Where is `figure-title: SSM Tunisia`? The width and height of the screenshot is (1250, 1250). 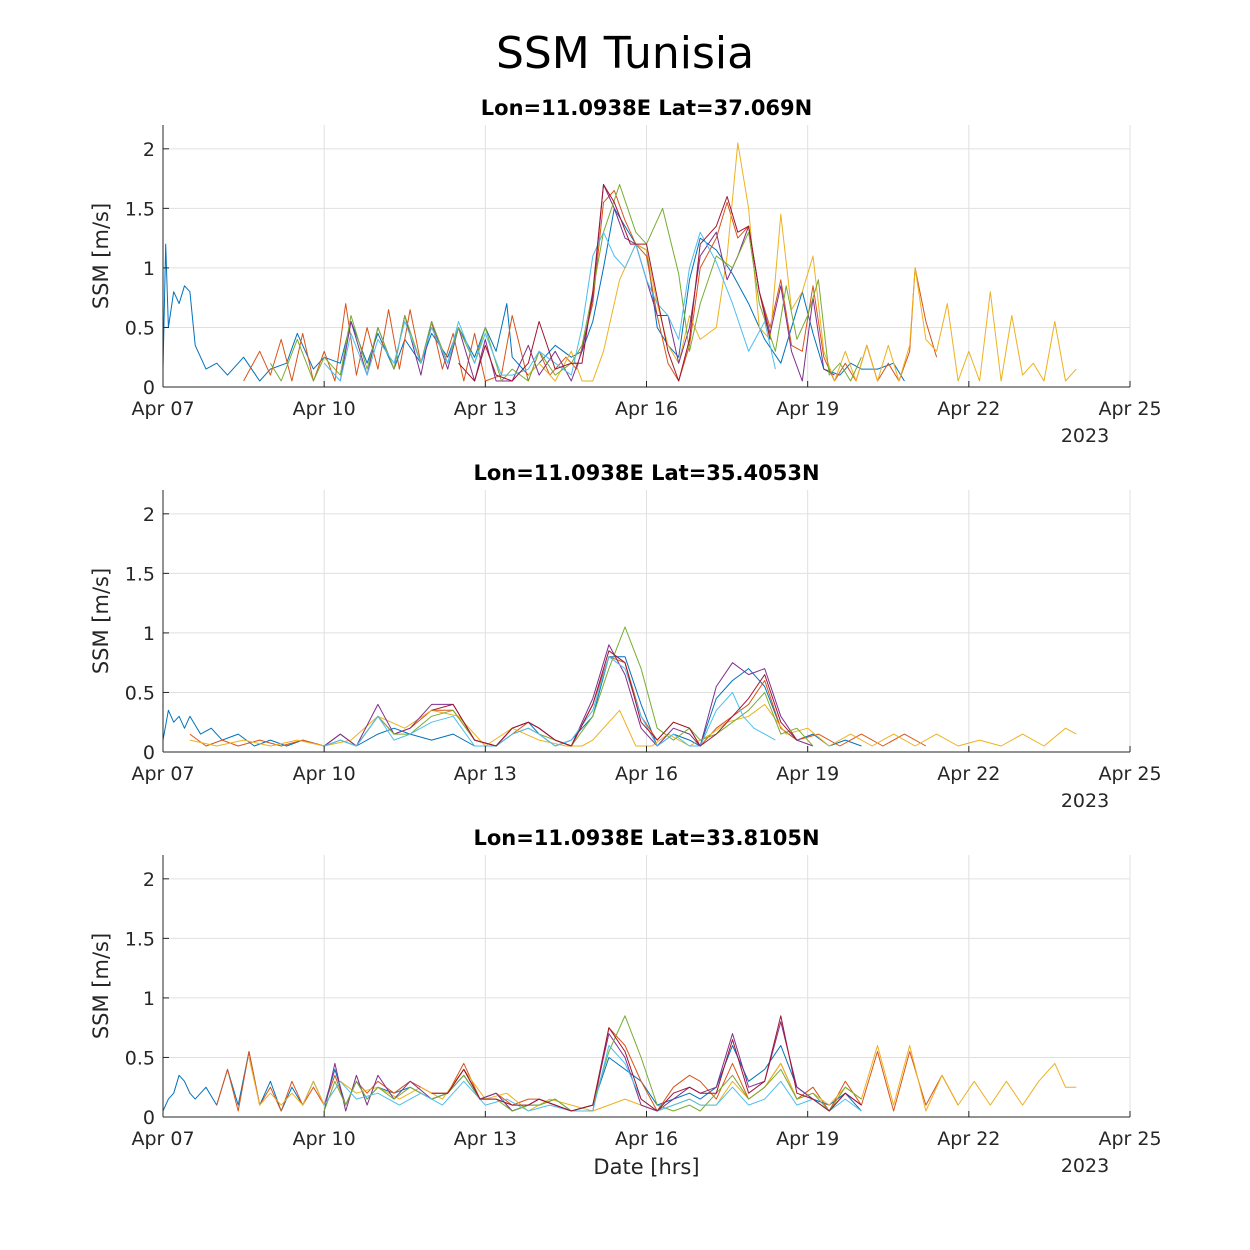 figure-title: SSM Tunisia is located at coordinates (625, 53).